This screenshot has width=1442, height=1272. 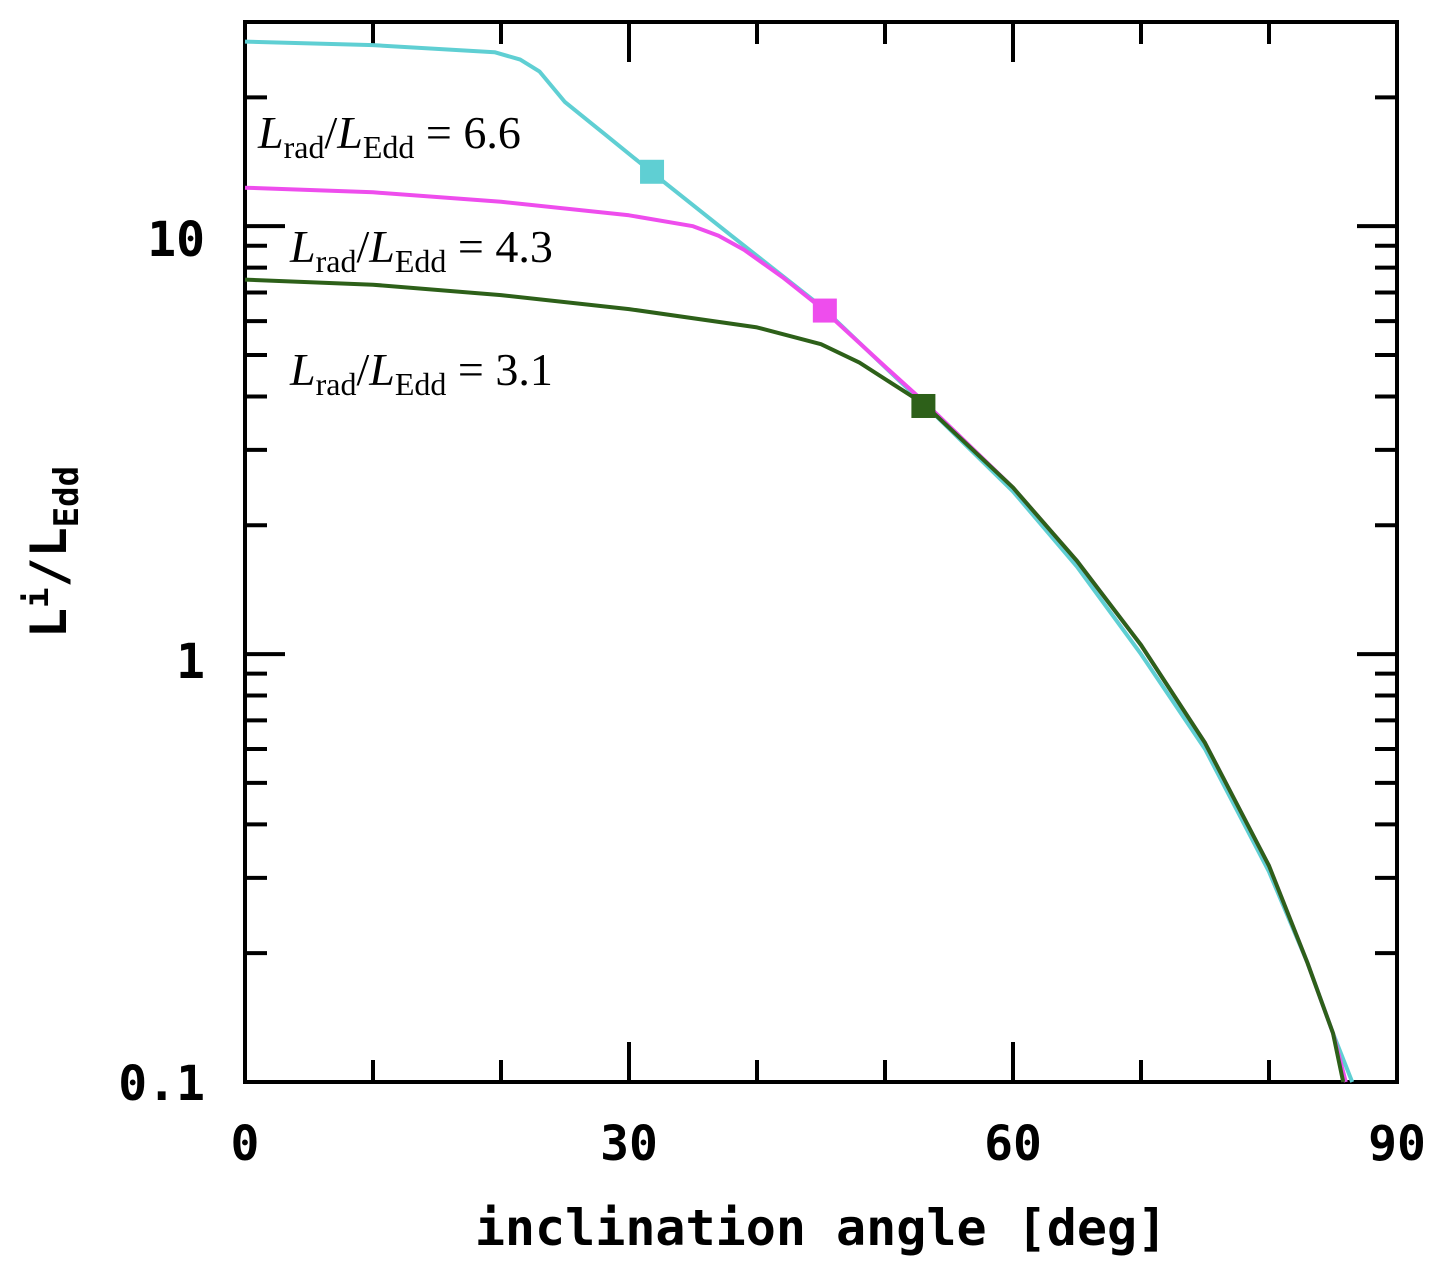 I want to click on x-axis-title: inclination angle [deg], so click(x=821, y=1228).